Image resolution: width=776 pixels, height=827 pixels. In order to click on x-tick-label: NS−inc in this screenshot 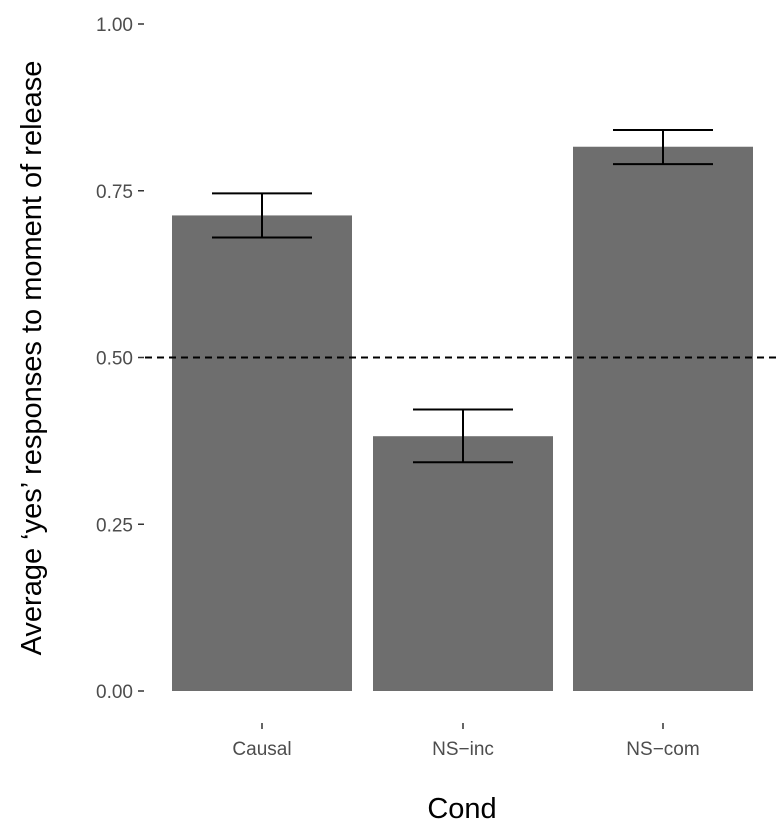, I will do `click(463, 749)`.